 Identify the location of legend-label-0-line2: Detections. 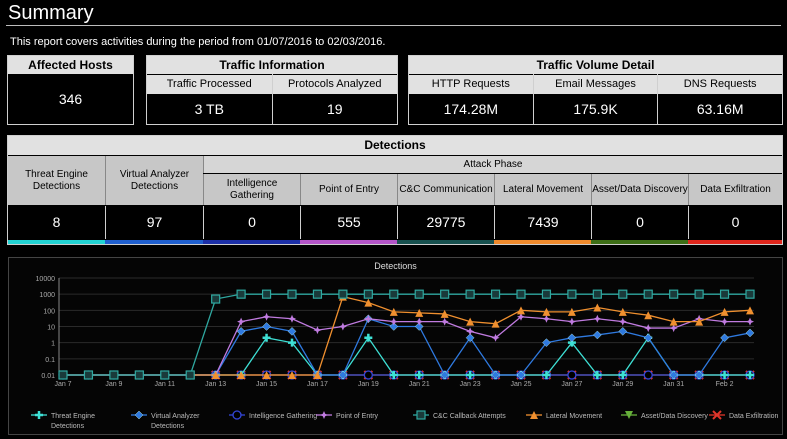
(68, 426).